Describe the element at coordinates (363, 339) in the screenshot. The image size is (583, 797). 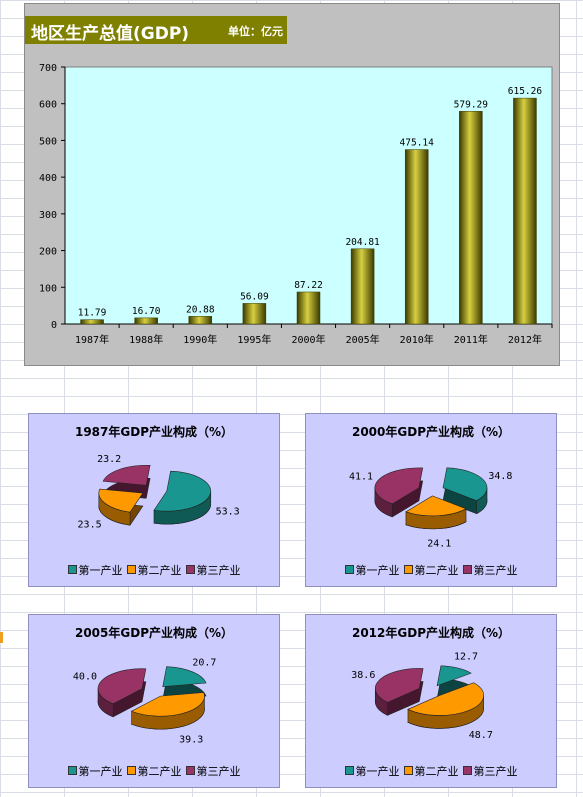
I see `x-tick-label: 2005年` at that location.